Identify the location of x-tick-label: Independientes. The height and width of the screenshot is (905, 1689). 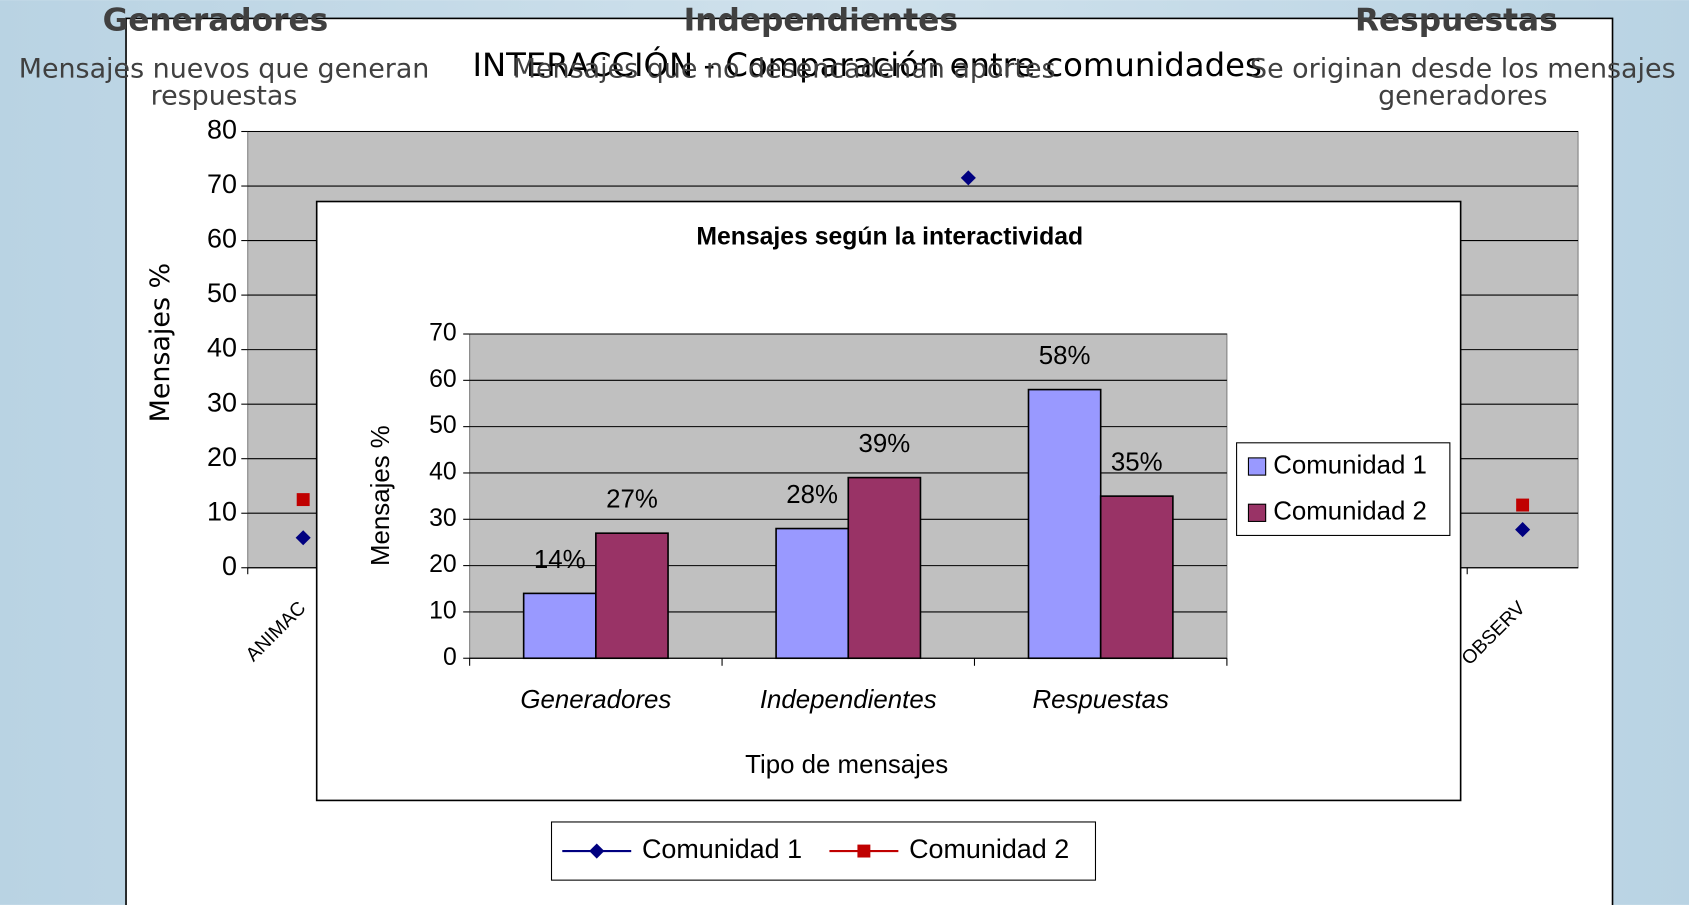
(848, 700).